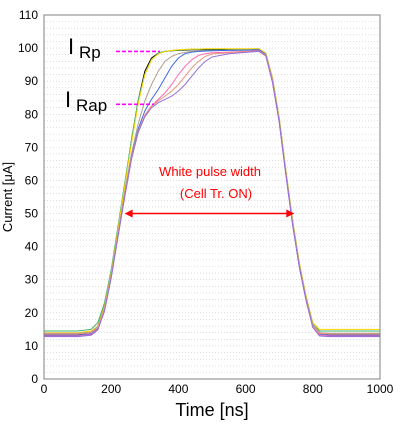  Describe the element at coordinates (216, 193) in the screenshot. I see `pulse-width-sublabel: (Cell Tr. ON)` at that location.